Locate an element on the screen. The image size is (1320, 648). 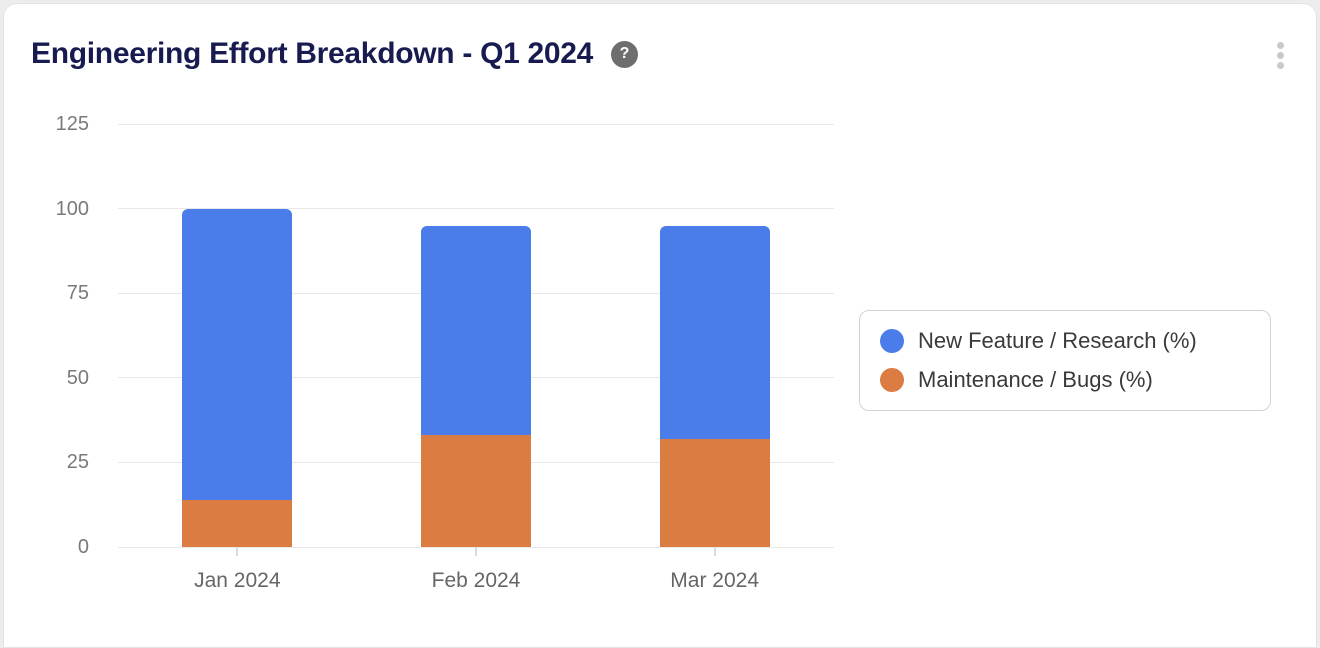
legend-item-maintenance: Maintenance / Bugs (%) is located at coordinates (1066, 380).